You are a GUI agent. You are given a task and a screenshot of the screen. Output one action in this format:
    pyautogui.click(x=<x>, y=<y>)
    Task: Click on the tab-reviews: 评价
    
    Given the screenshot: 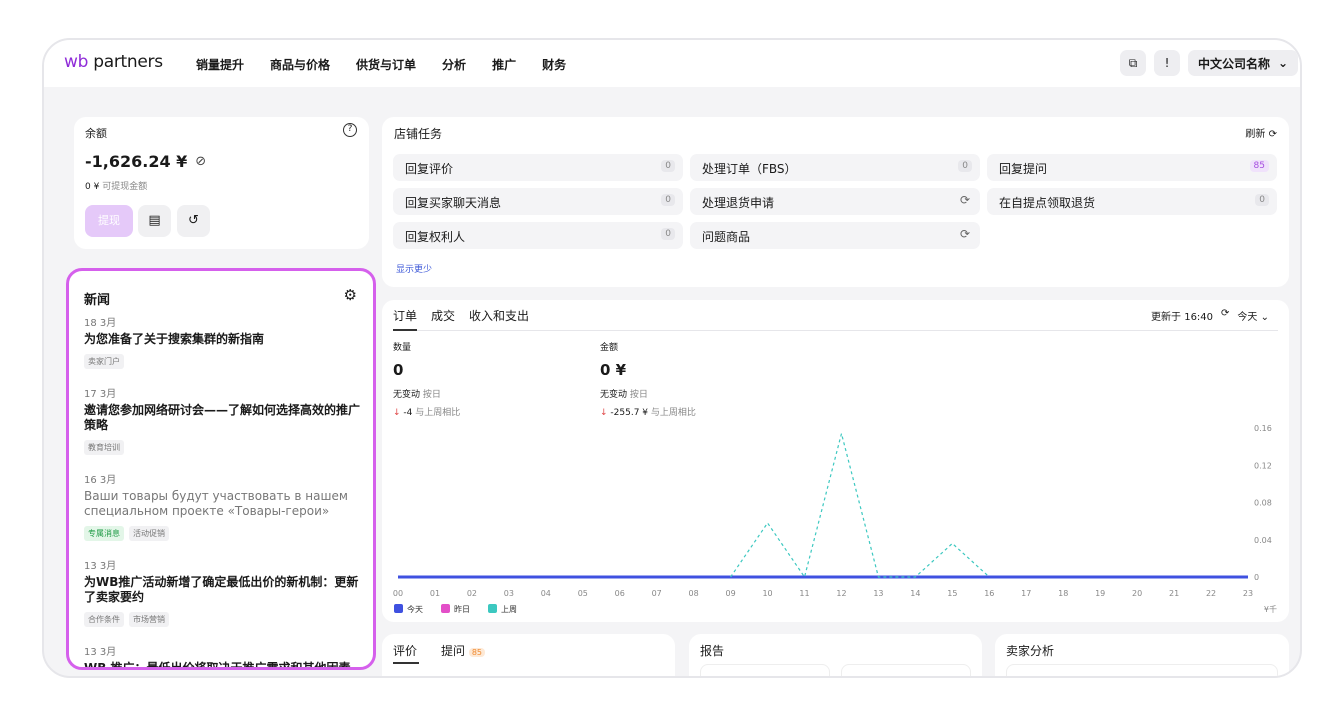 What is the action you would take?
    pyautogui.click(x=405, y=651)
    